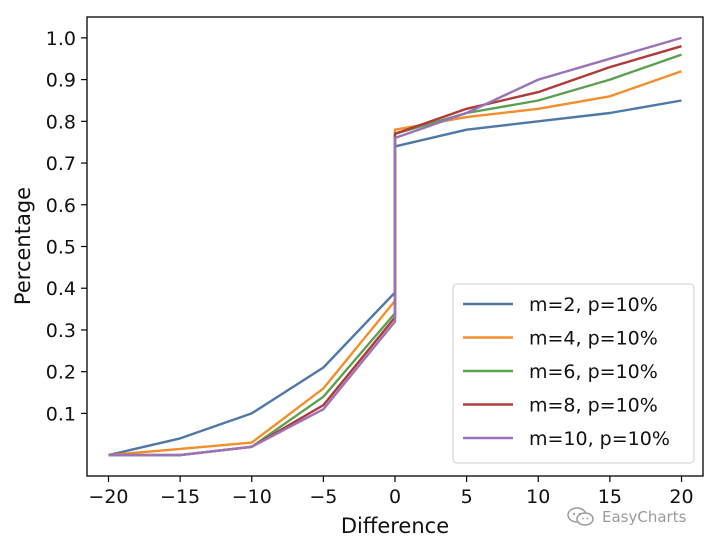 The image size is (720, 552). Describe the element at coordinates (593, 406) in the screenshot. I see `legend-label-4: m=8, p=10%` at that location.